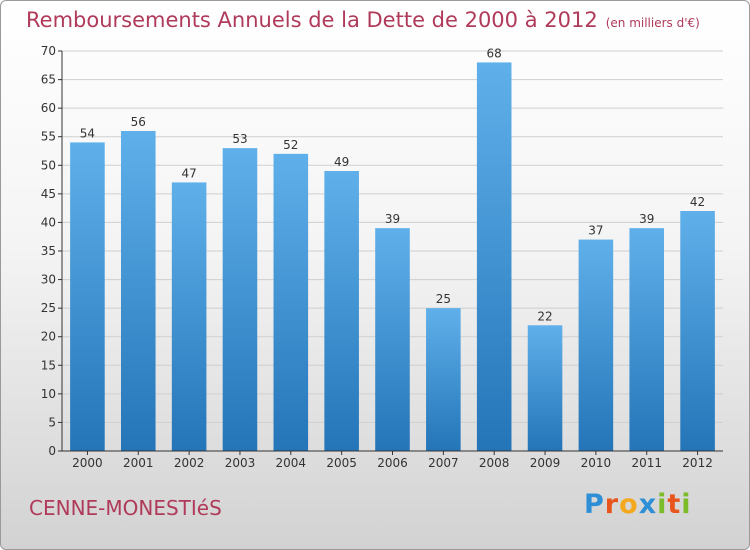  What do you see at coordinates (240, 463) in the screenshot?
I see `x-tick-label-2003: 2003` at bounding box center [240, 463].